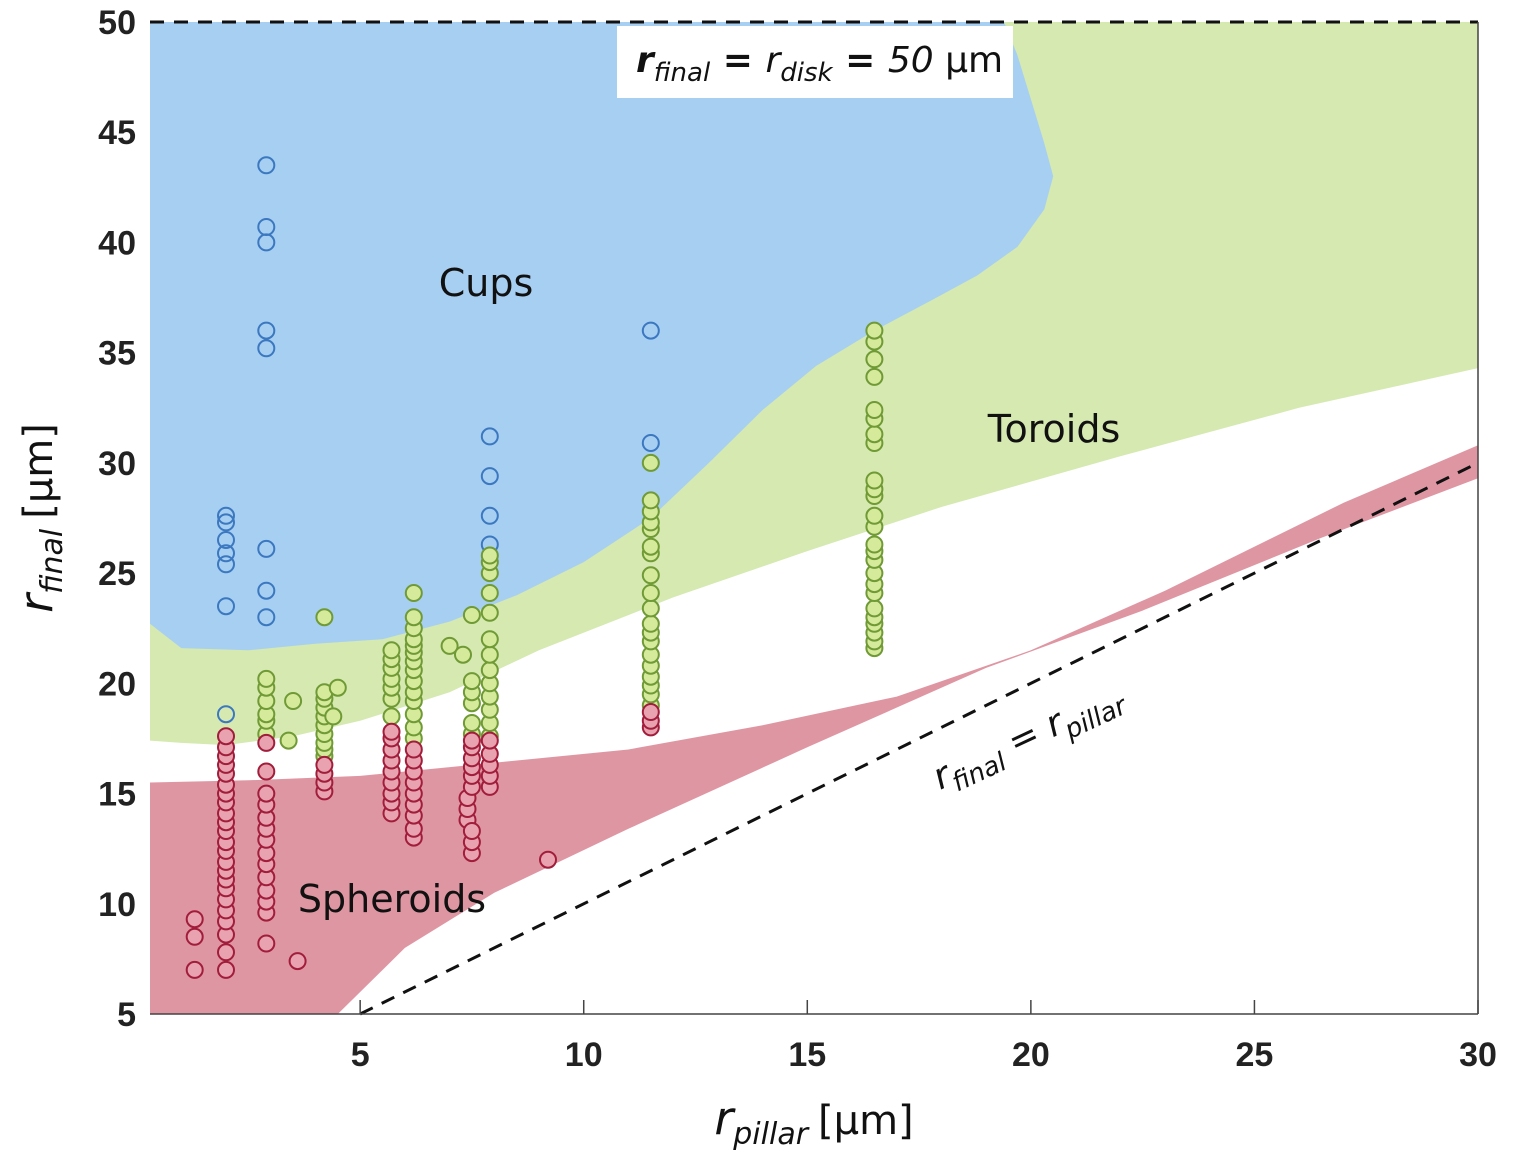  I want to click on x-tick-label: 20, so click(1031, 1055).